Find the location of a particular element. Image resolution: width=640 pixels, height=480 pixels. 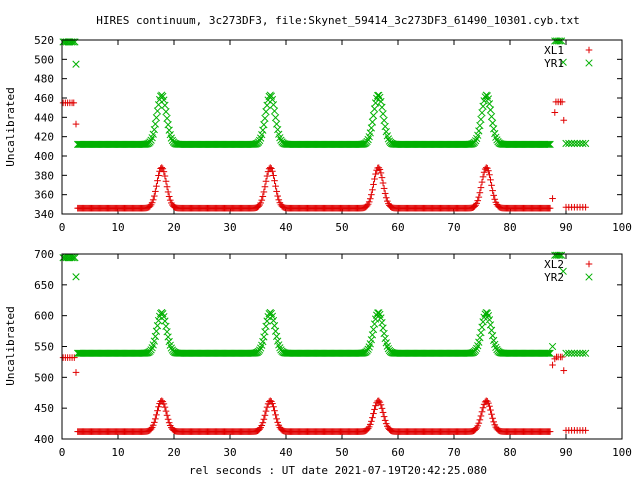

top-x-tick-label: 60 is located at coordinates (397, 227).